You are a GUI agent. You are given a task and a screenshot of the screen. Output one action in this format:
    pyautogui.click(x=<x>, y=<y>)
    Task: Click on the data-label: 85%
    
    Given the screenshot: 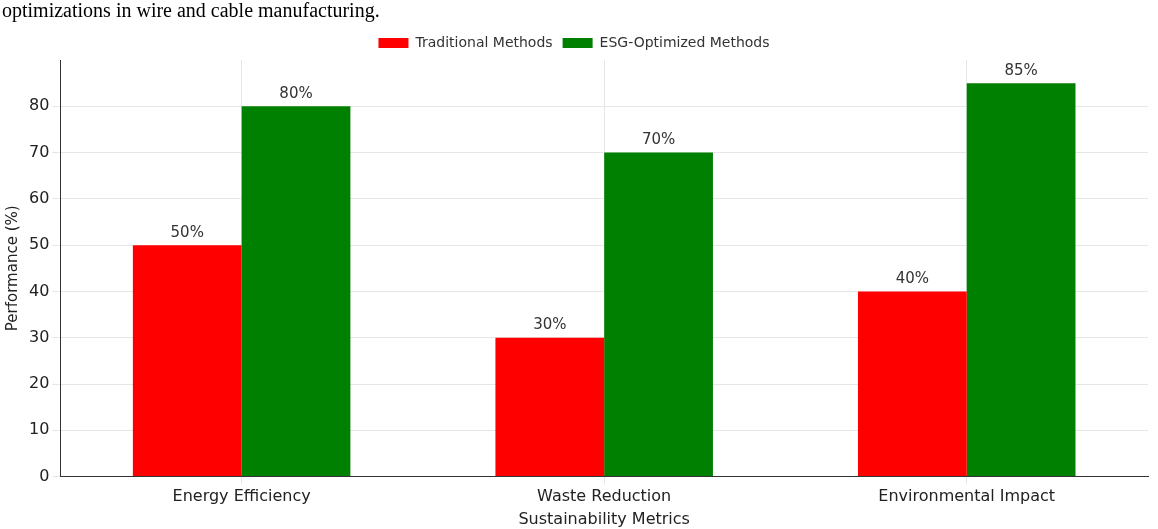 What is the action you would take?
    pyautogui.click(x=1021, y=69)
    